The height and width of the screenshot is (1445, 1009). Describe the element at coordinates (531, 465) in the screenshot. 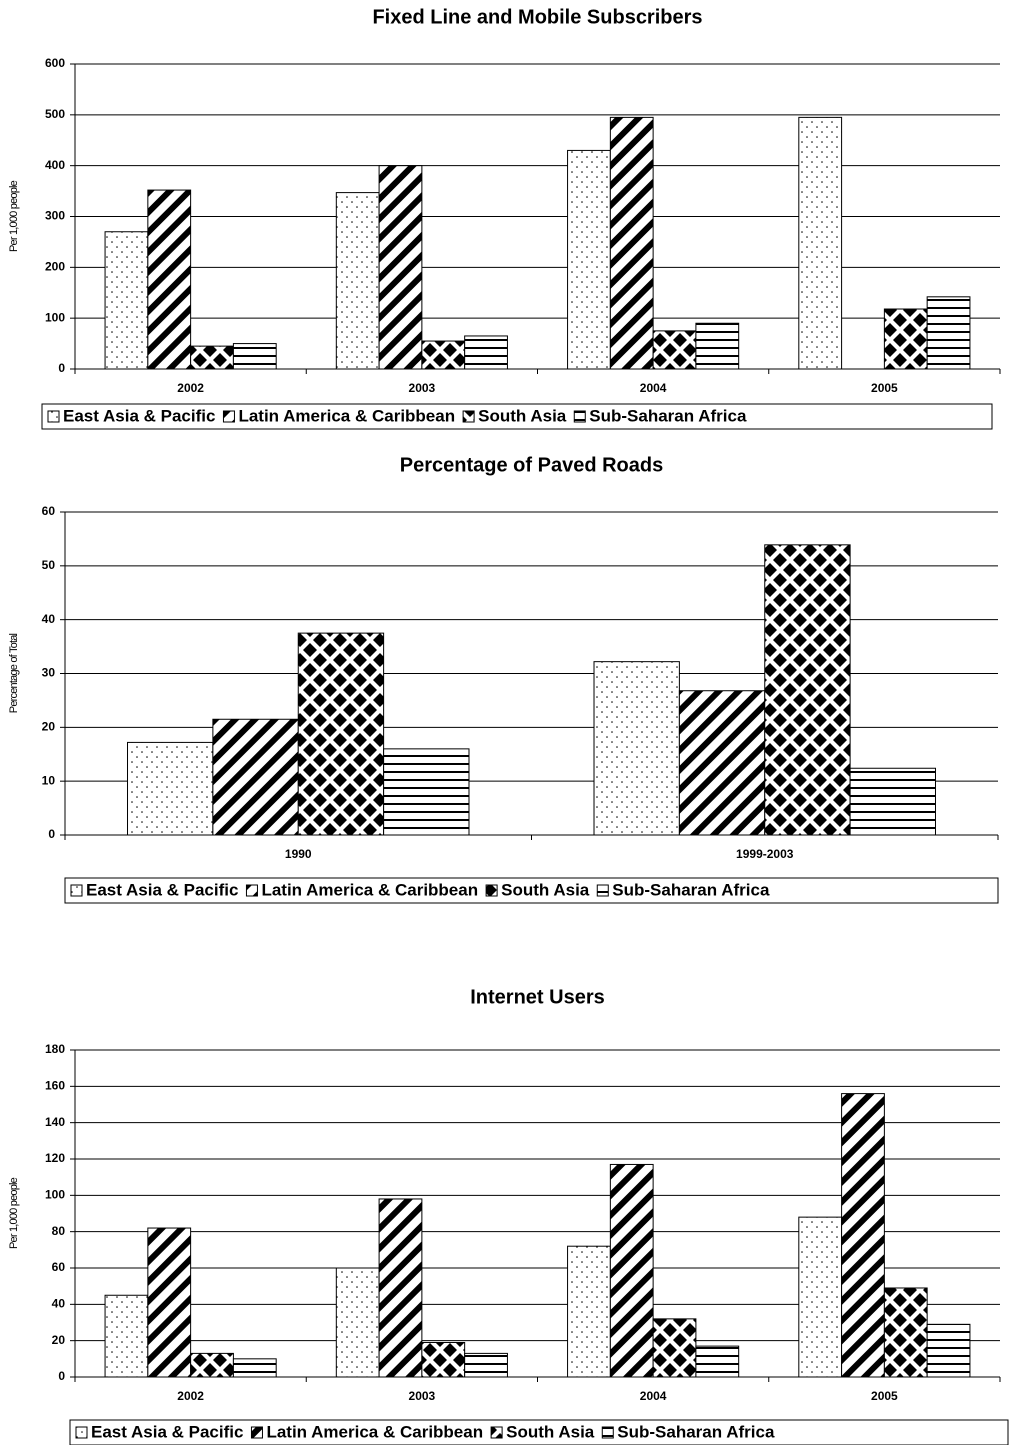

I see `chart-title: Percentage of Paved Roads` at that location.